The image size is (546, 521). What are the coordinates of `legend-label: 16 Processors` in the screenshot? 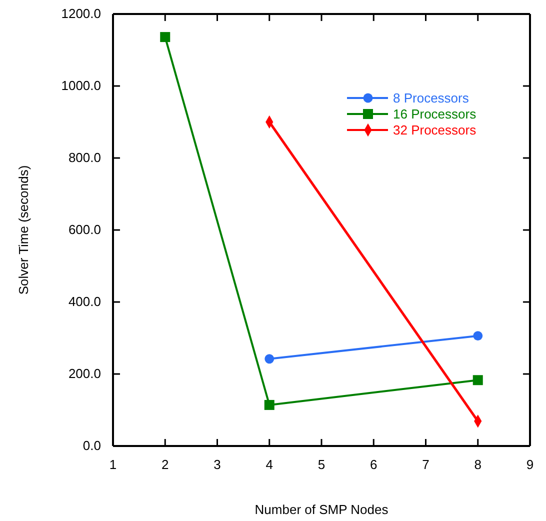 It's located at (435, 114).